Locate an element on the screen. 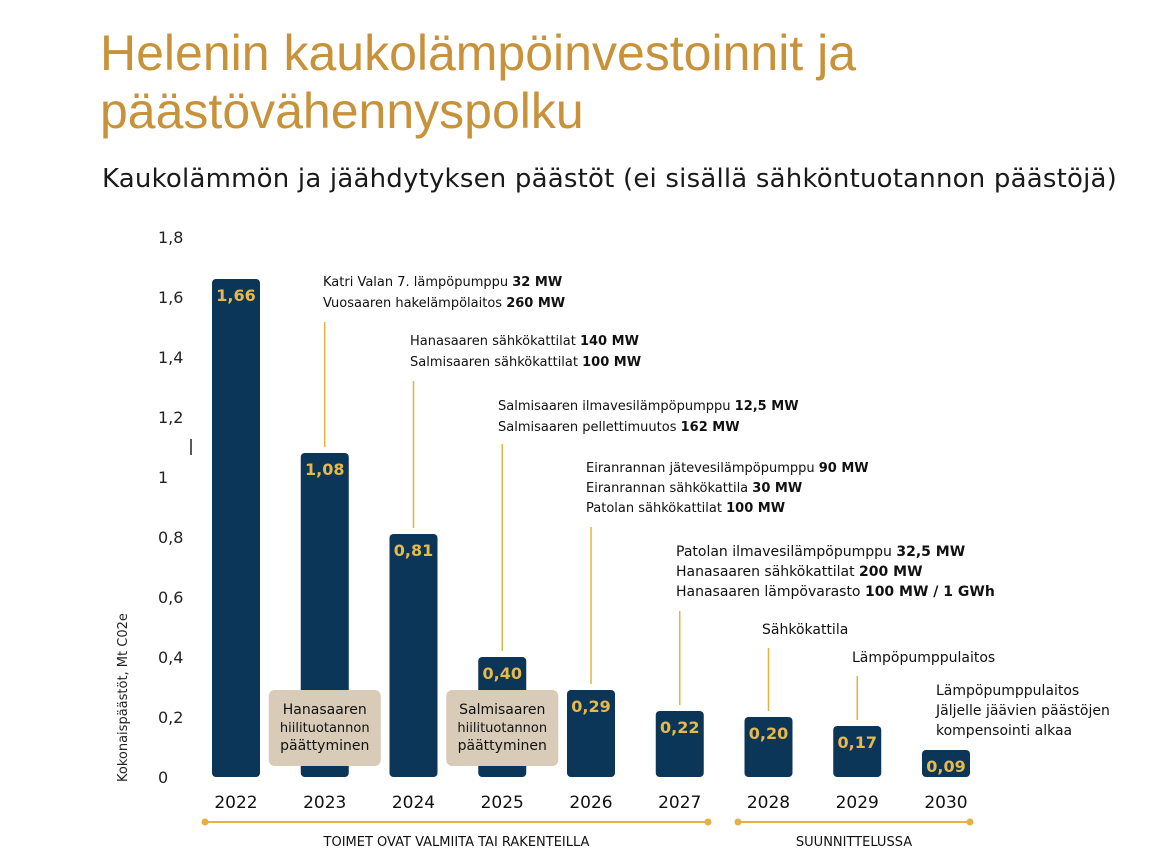 This screenshot has height=856, width=1154. annotation-capacity: 200 MW is located at coordinates (890, 572).